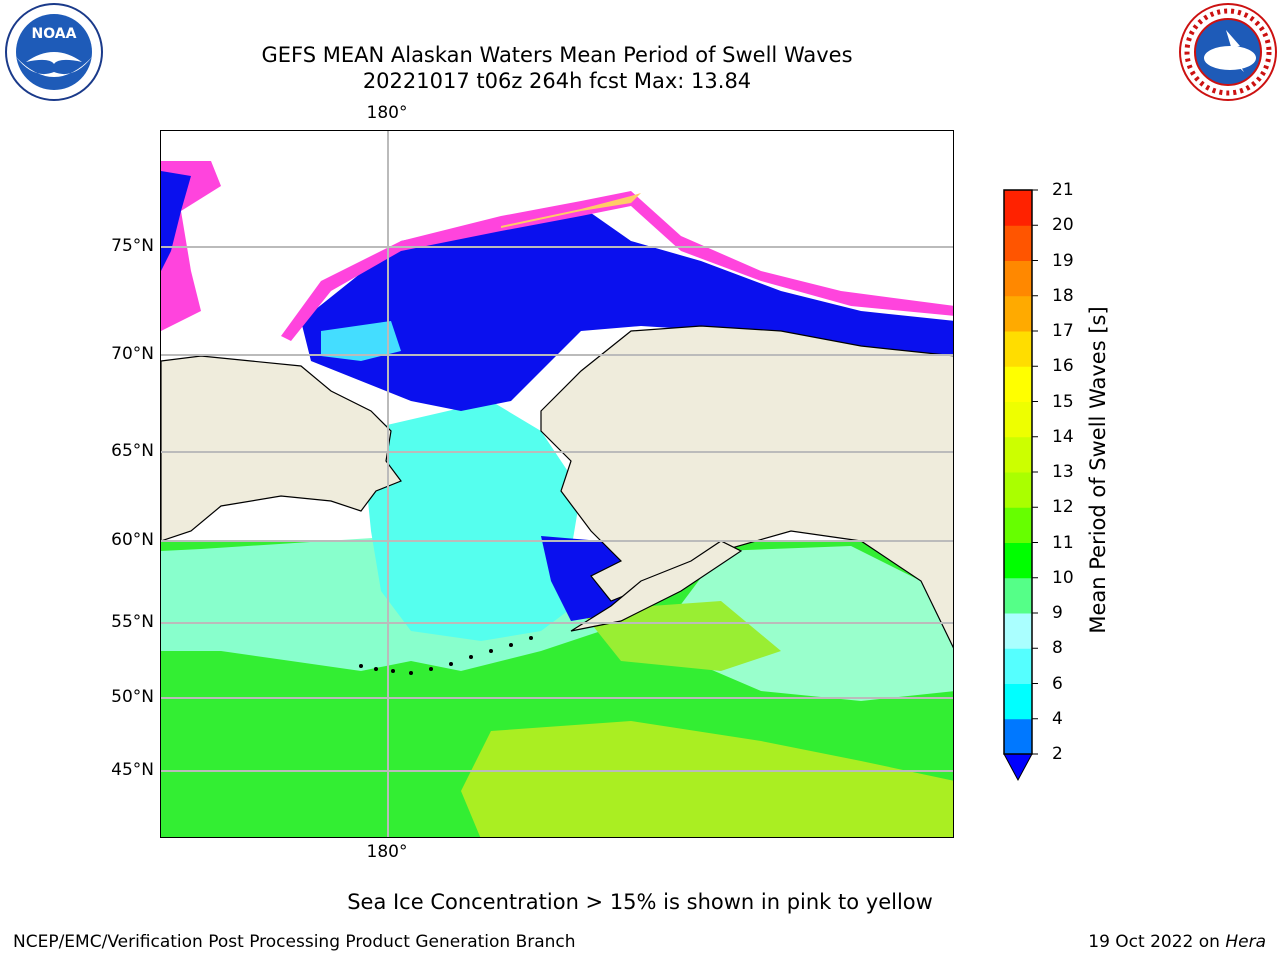 This screenshot has height=960, width=1280. What do you see at coordinates (1057, 613) in the screenshot?
I see `colorbar-tick-label: 9` at bounding box center [1057, 613].